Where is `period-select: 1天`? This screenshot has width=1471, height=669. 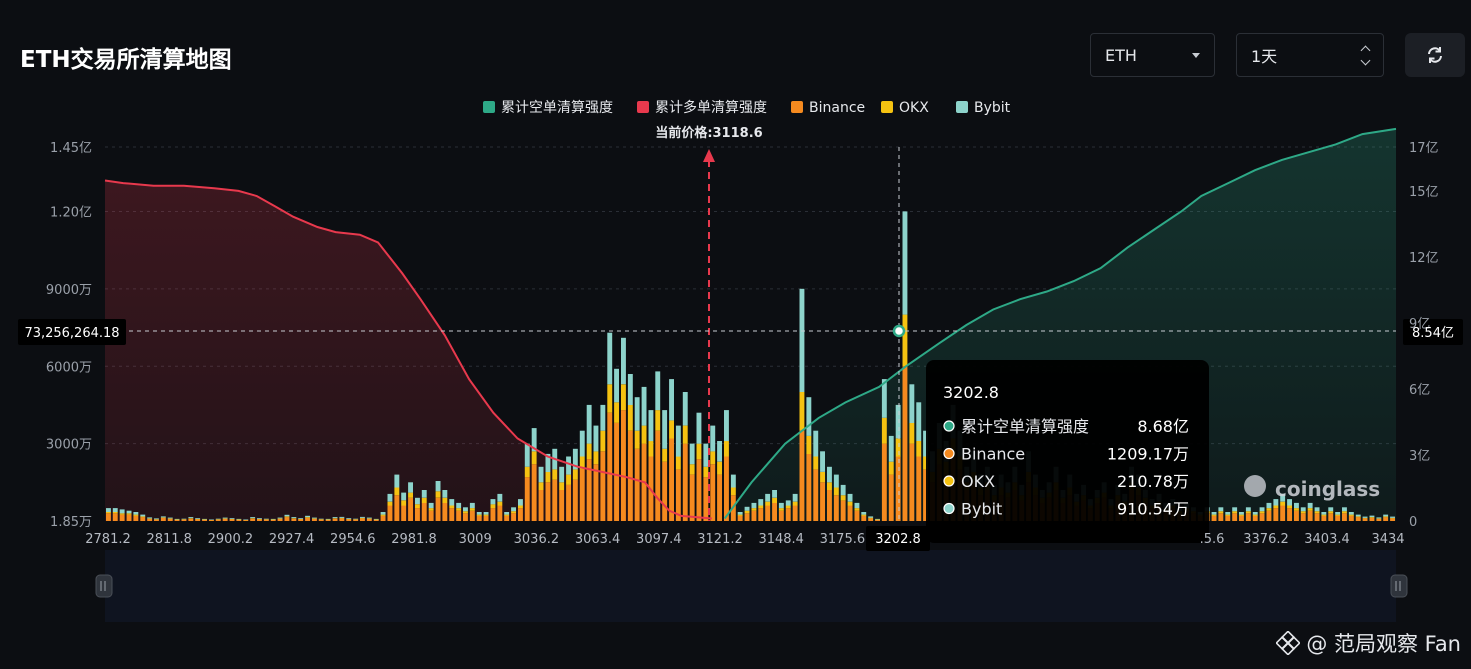
period-select: 1天 is located at coordinates (1310, 55).